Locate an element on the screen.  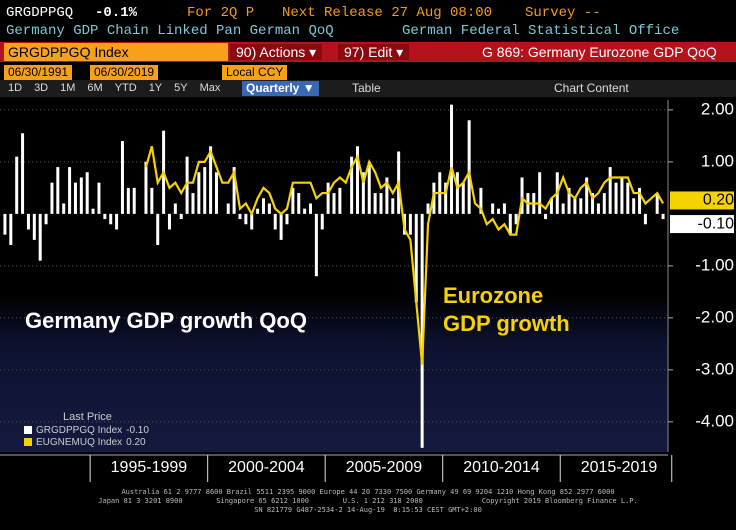
range-button: 5Y is located at coordinates (181, 88).